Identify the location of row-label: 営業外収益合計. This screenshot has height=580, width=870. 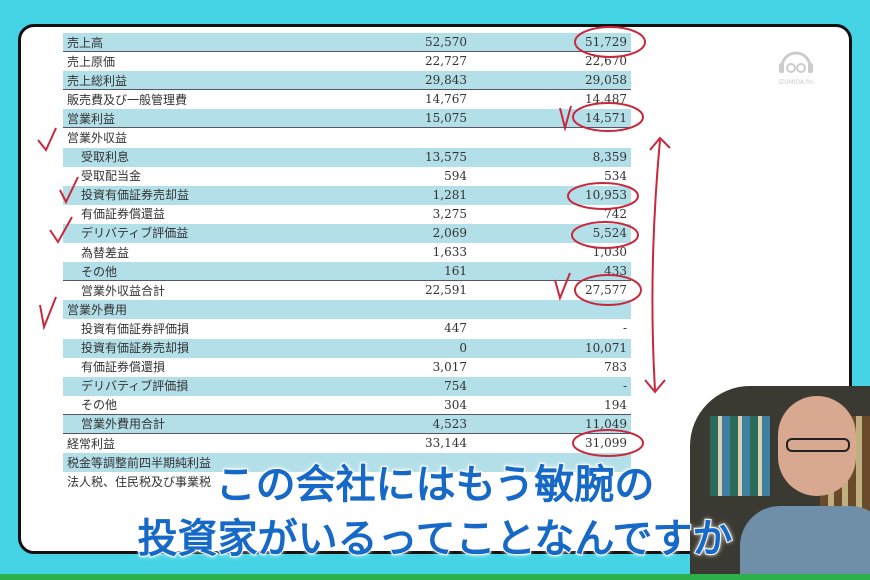
(123, 290).